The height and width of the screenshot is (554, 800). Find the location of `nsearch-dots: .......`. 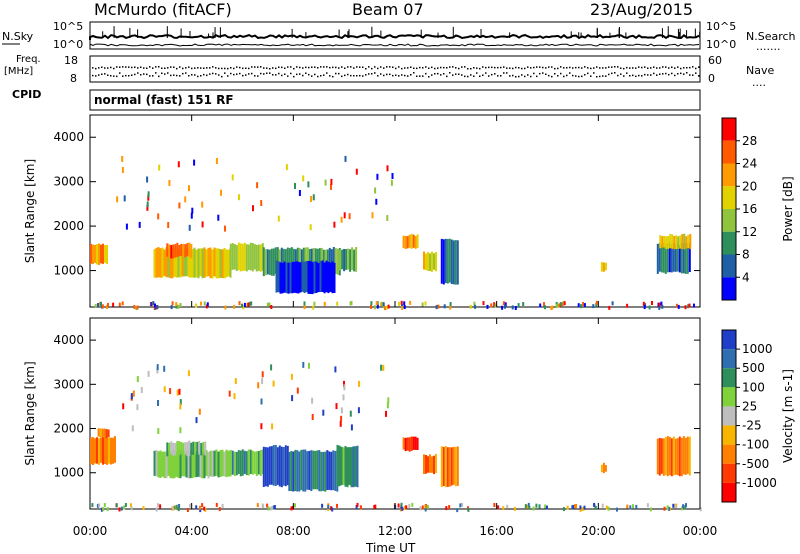

nsearch-dots: ....... is located at coordinates (768, 46).